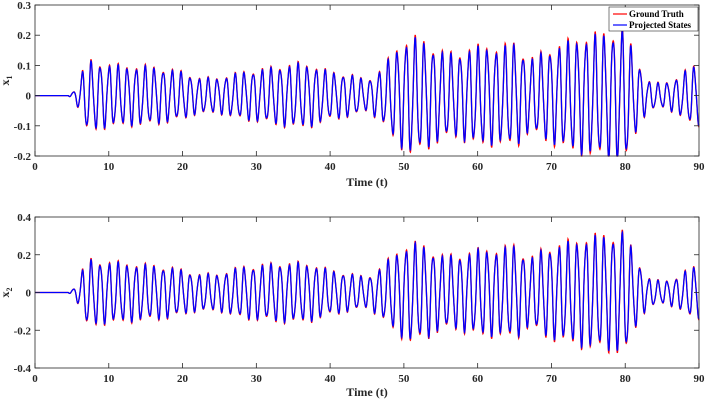  I want to click on x-axis-title-x1: Time (t), so click(366, 182).